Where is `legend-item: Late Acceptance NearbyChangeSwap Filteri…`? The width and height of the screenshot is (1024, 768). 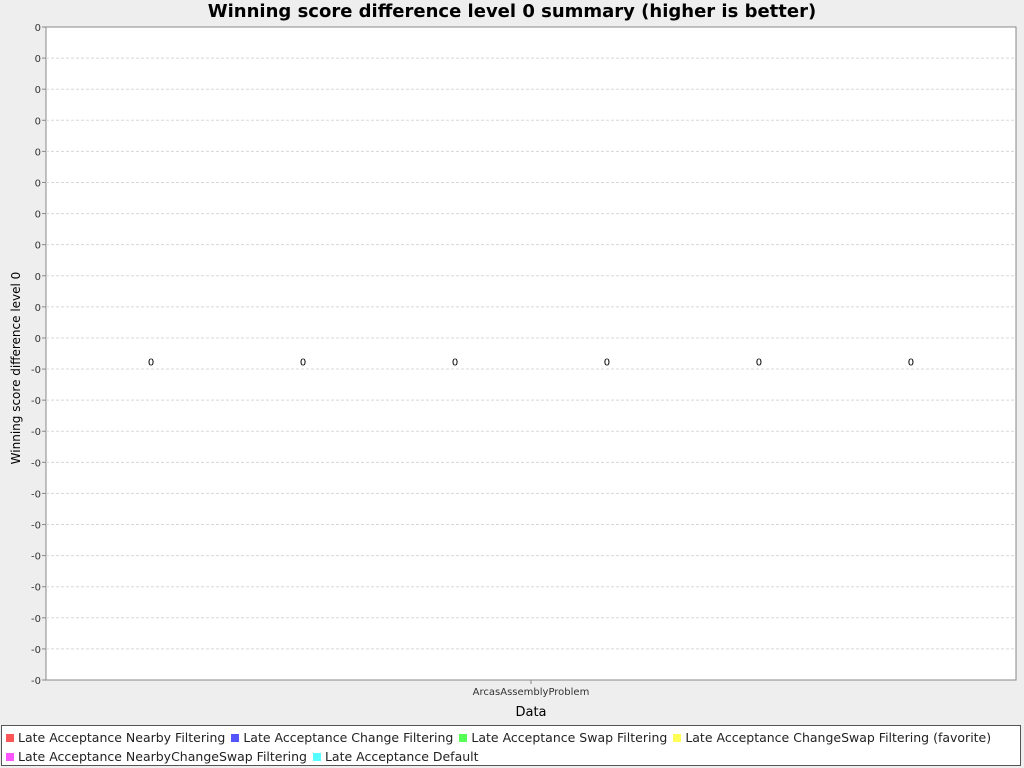
legend-item: Late Acceptance NearbyChangeSwap Filteri… is located at coordinates (156, 756).